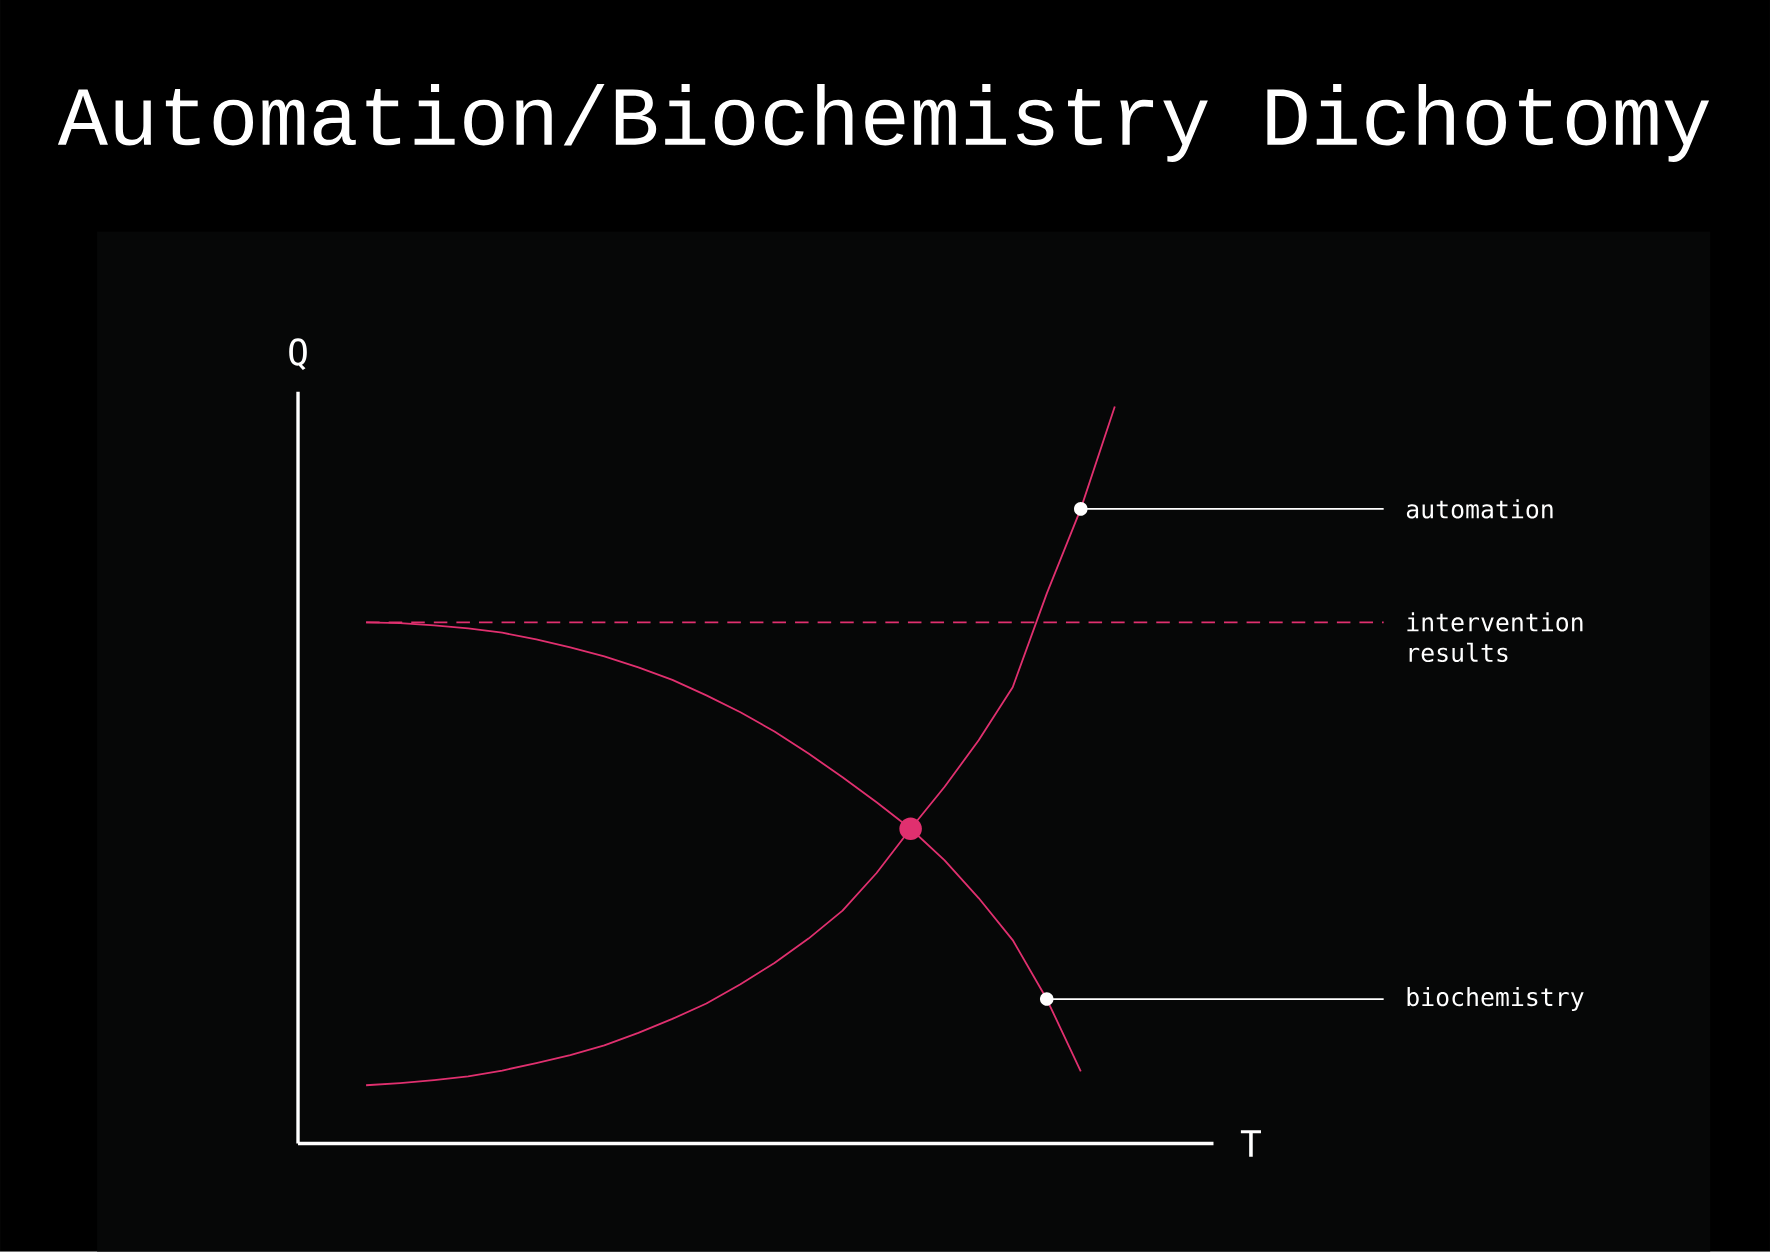  What do you see at coordinates (1250, 1143) in the screenshot?
I see `x-axis-title: T` at bounding box center [1250, 1143].